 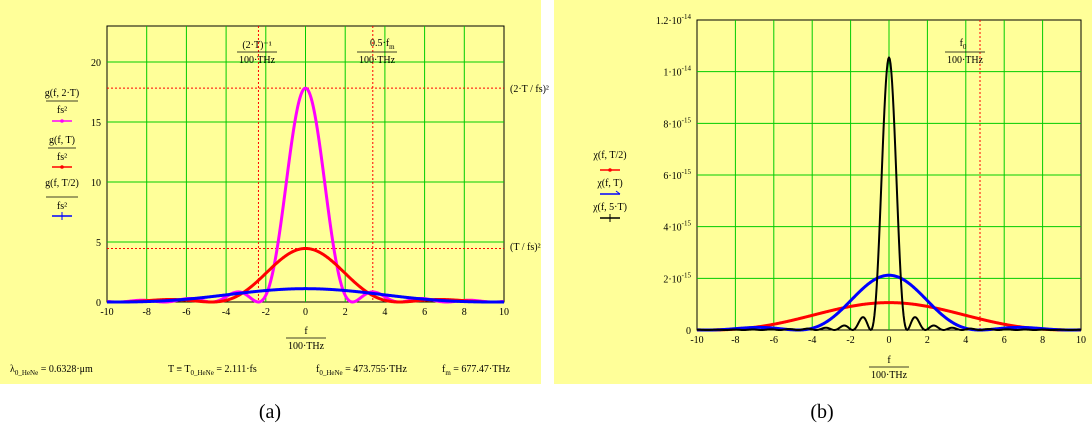 I want to click on panel-a-x-label-unit: 100·THz, so click(x=306, y=346).